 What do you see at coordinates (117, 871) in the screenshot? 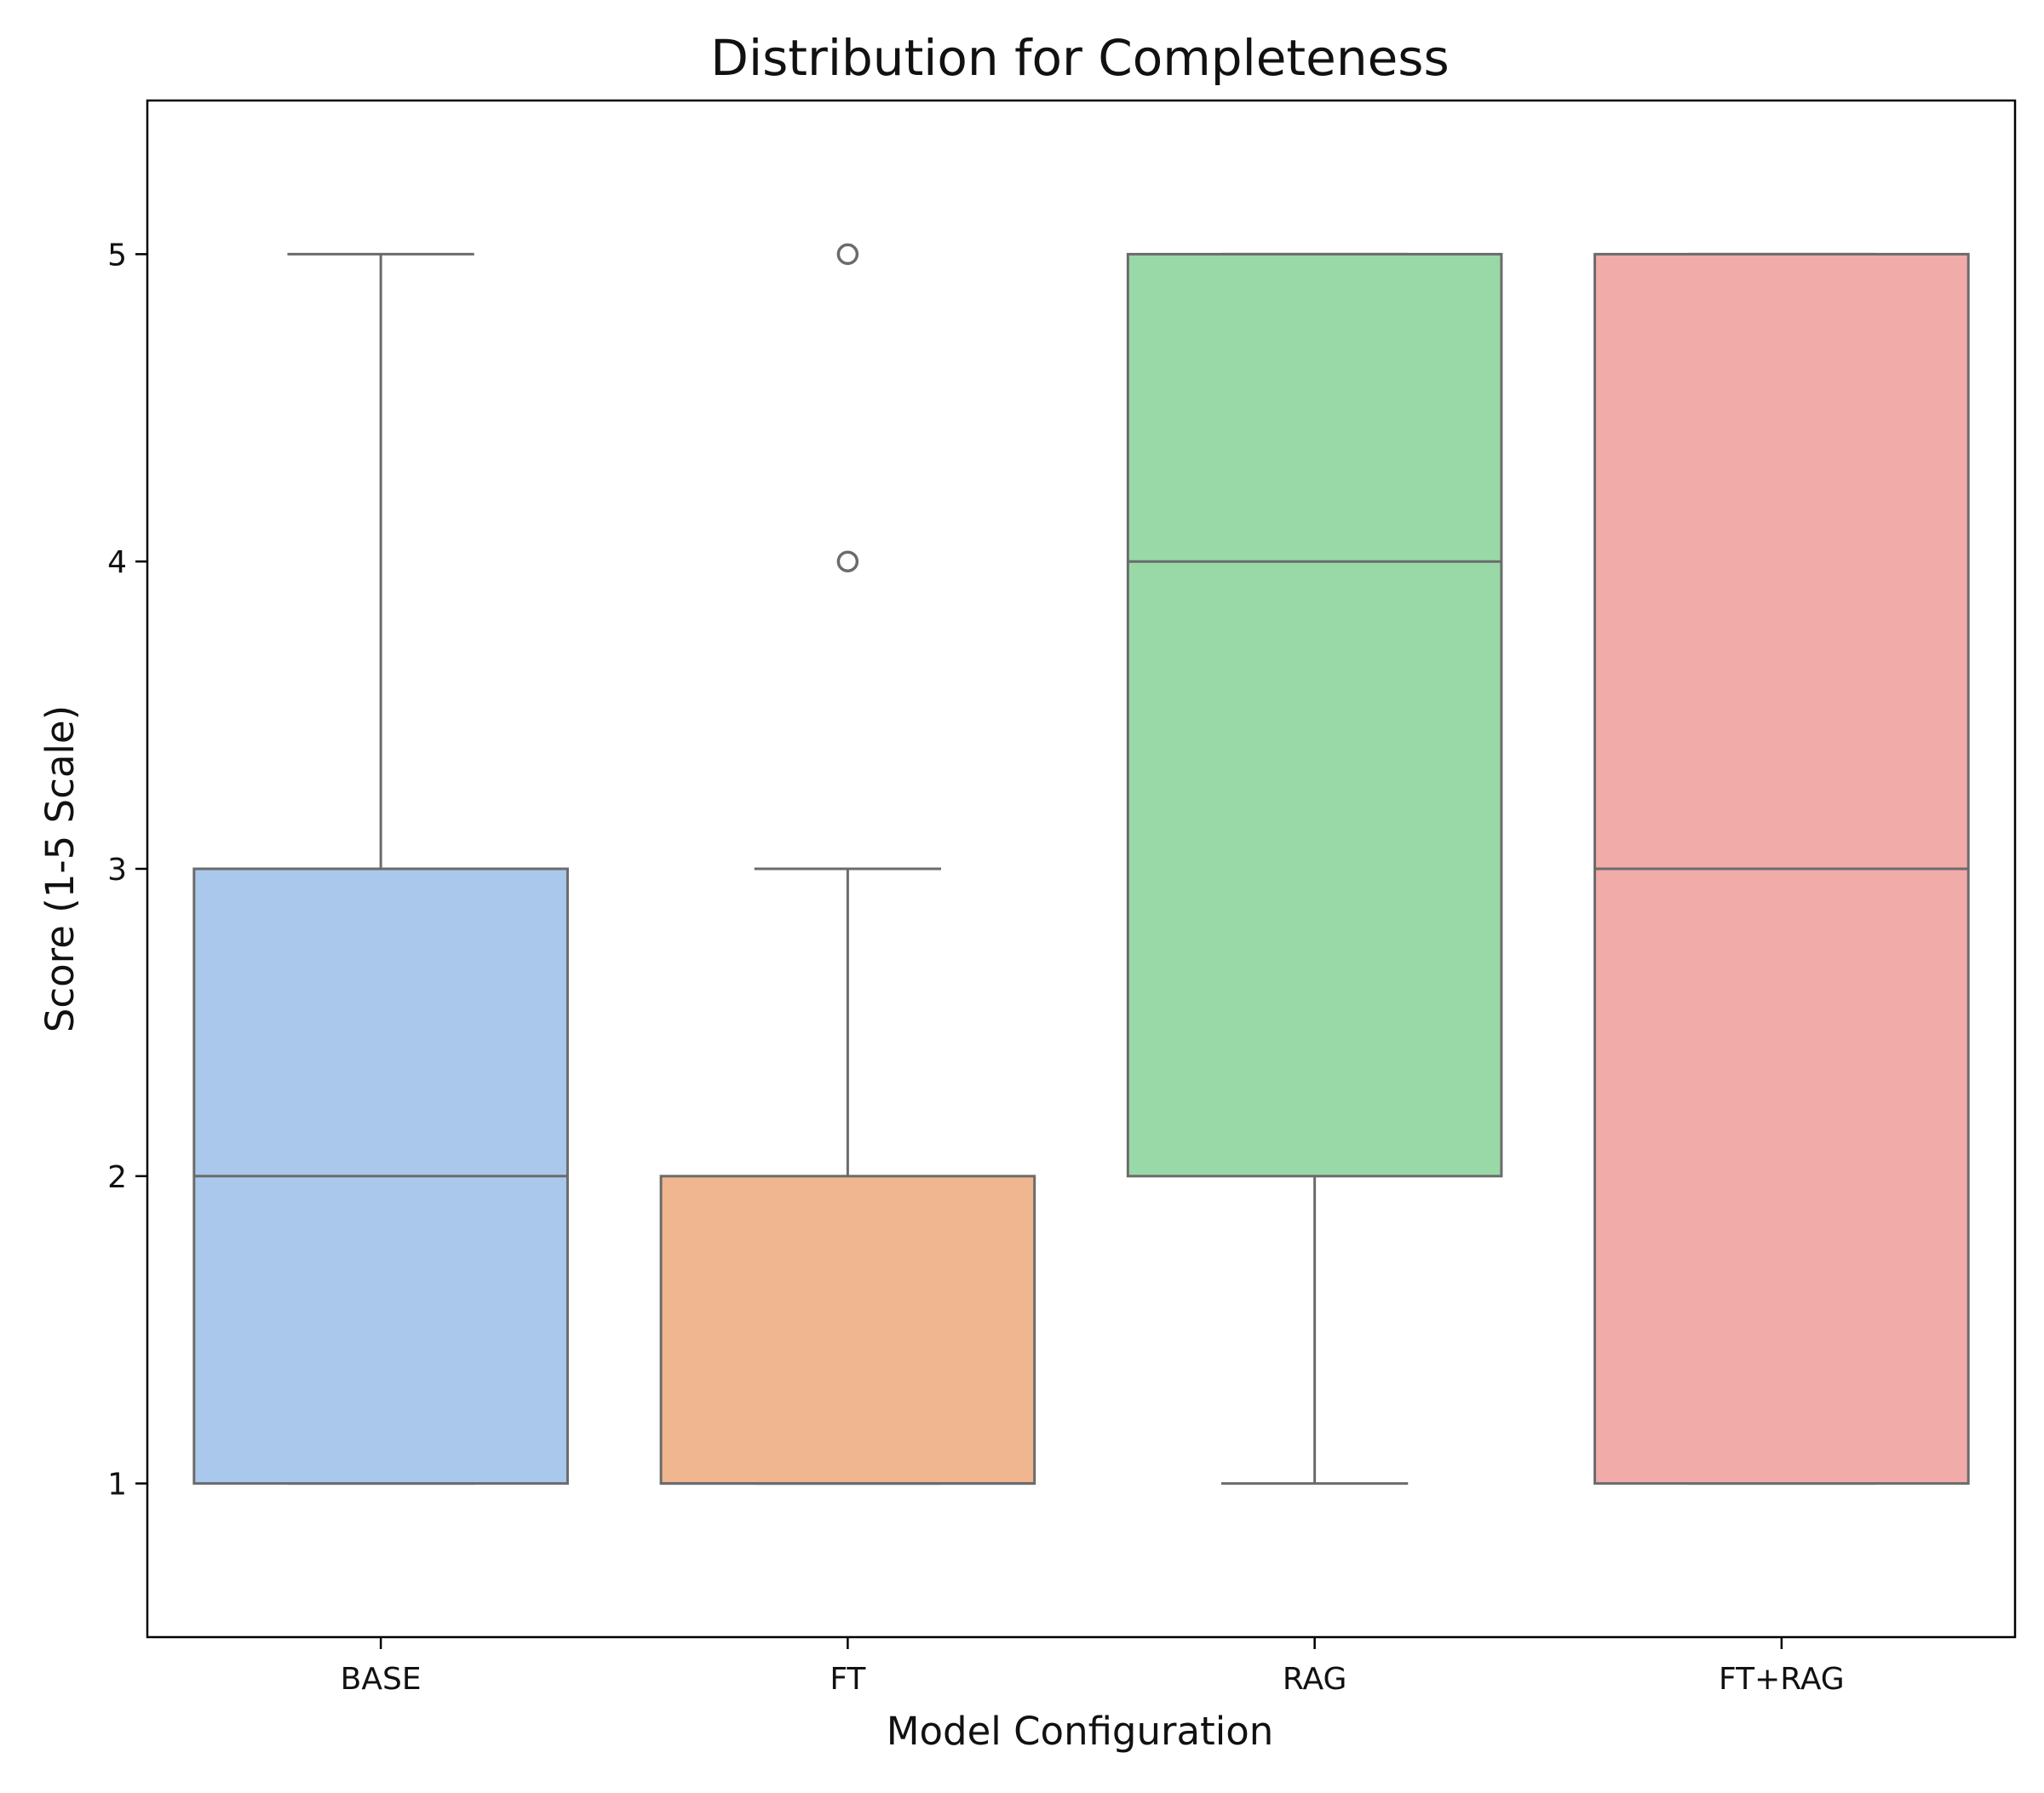
I see `y-tick-label: 3` at bounding box center [117, 871].